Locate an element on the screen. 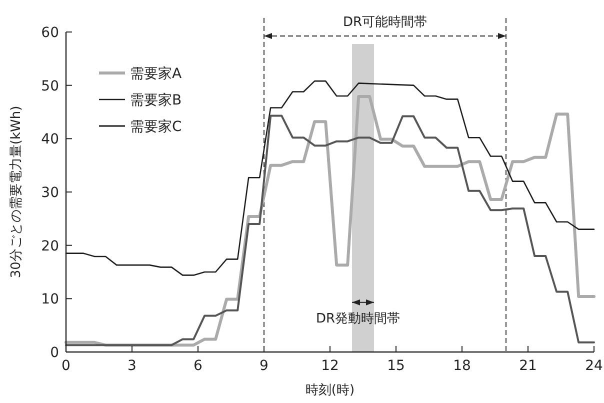 The height and width of the screenshot is (403, 604). x-tick-label: 3 is located at coordinates (132, 366).